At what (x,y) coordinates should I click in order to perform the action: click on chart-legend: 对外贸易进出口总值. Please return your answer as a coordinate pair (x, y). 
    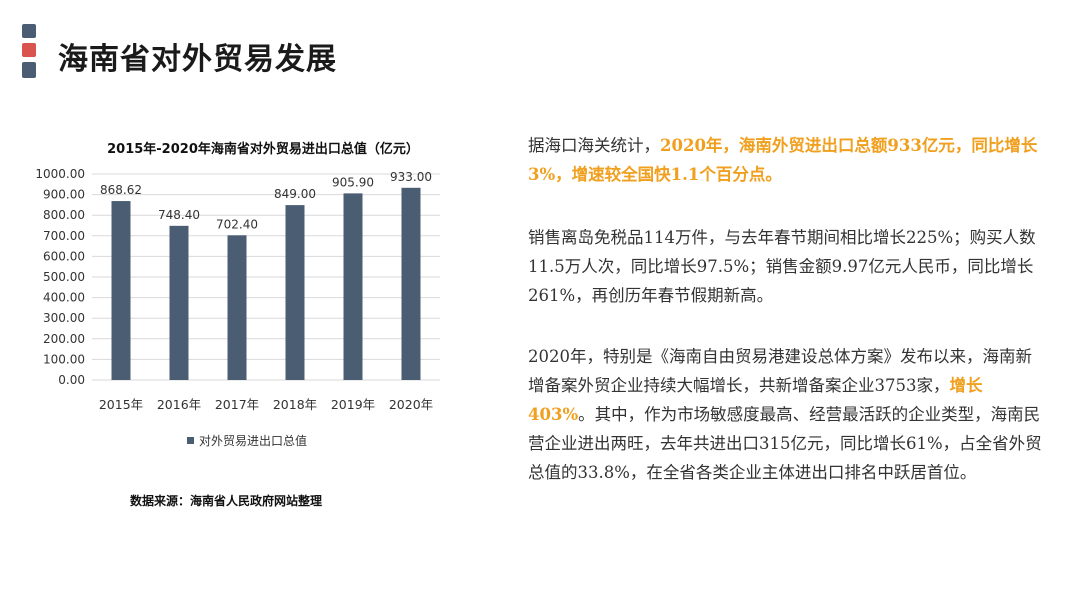
    Looking at the image, I should click on (247, 440).